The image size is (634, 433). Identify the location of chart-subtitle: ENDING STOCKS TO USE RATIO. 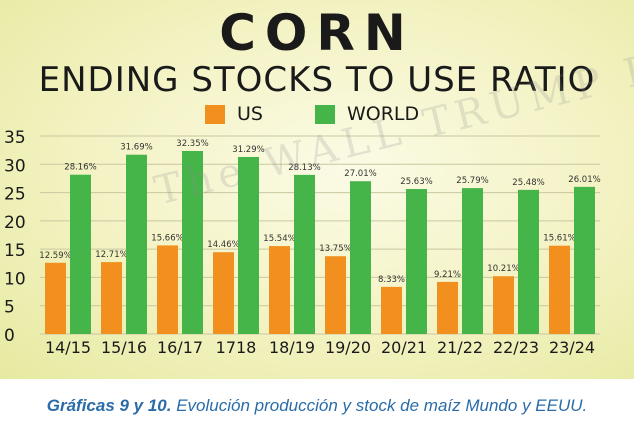
(317, 80).